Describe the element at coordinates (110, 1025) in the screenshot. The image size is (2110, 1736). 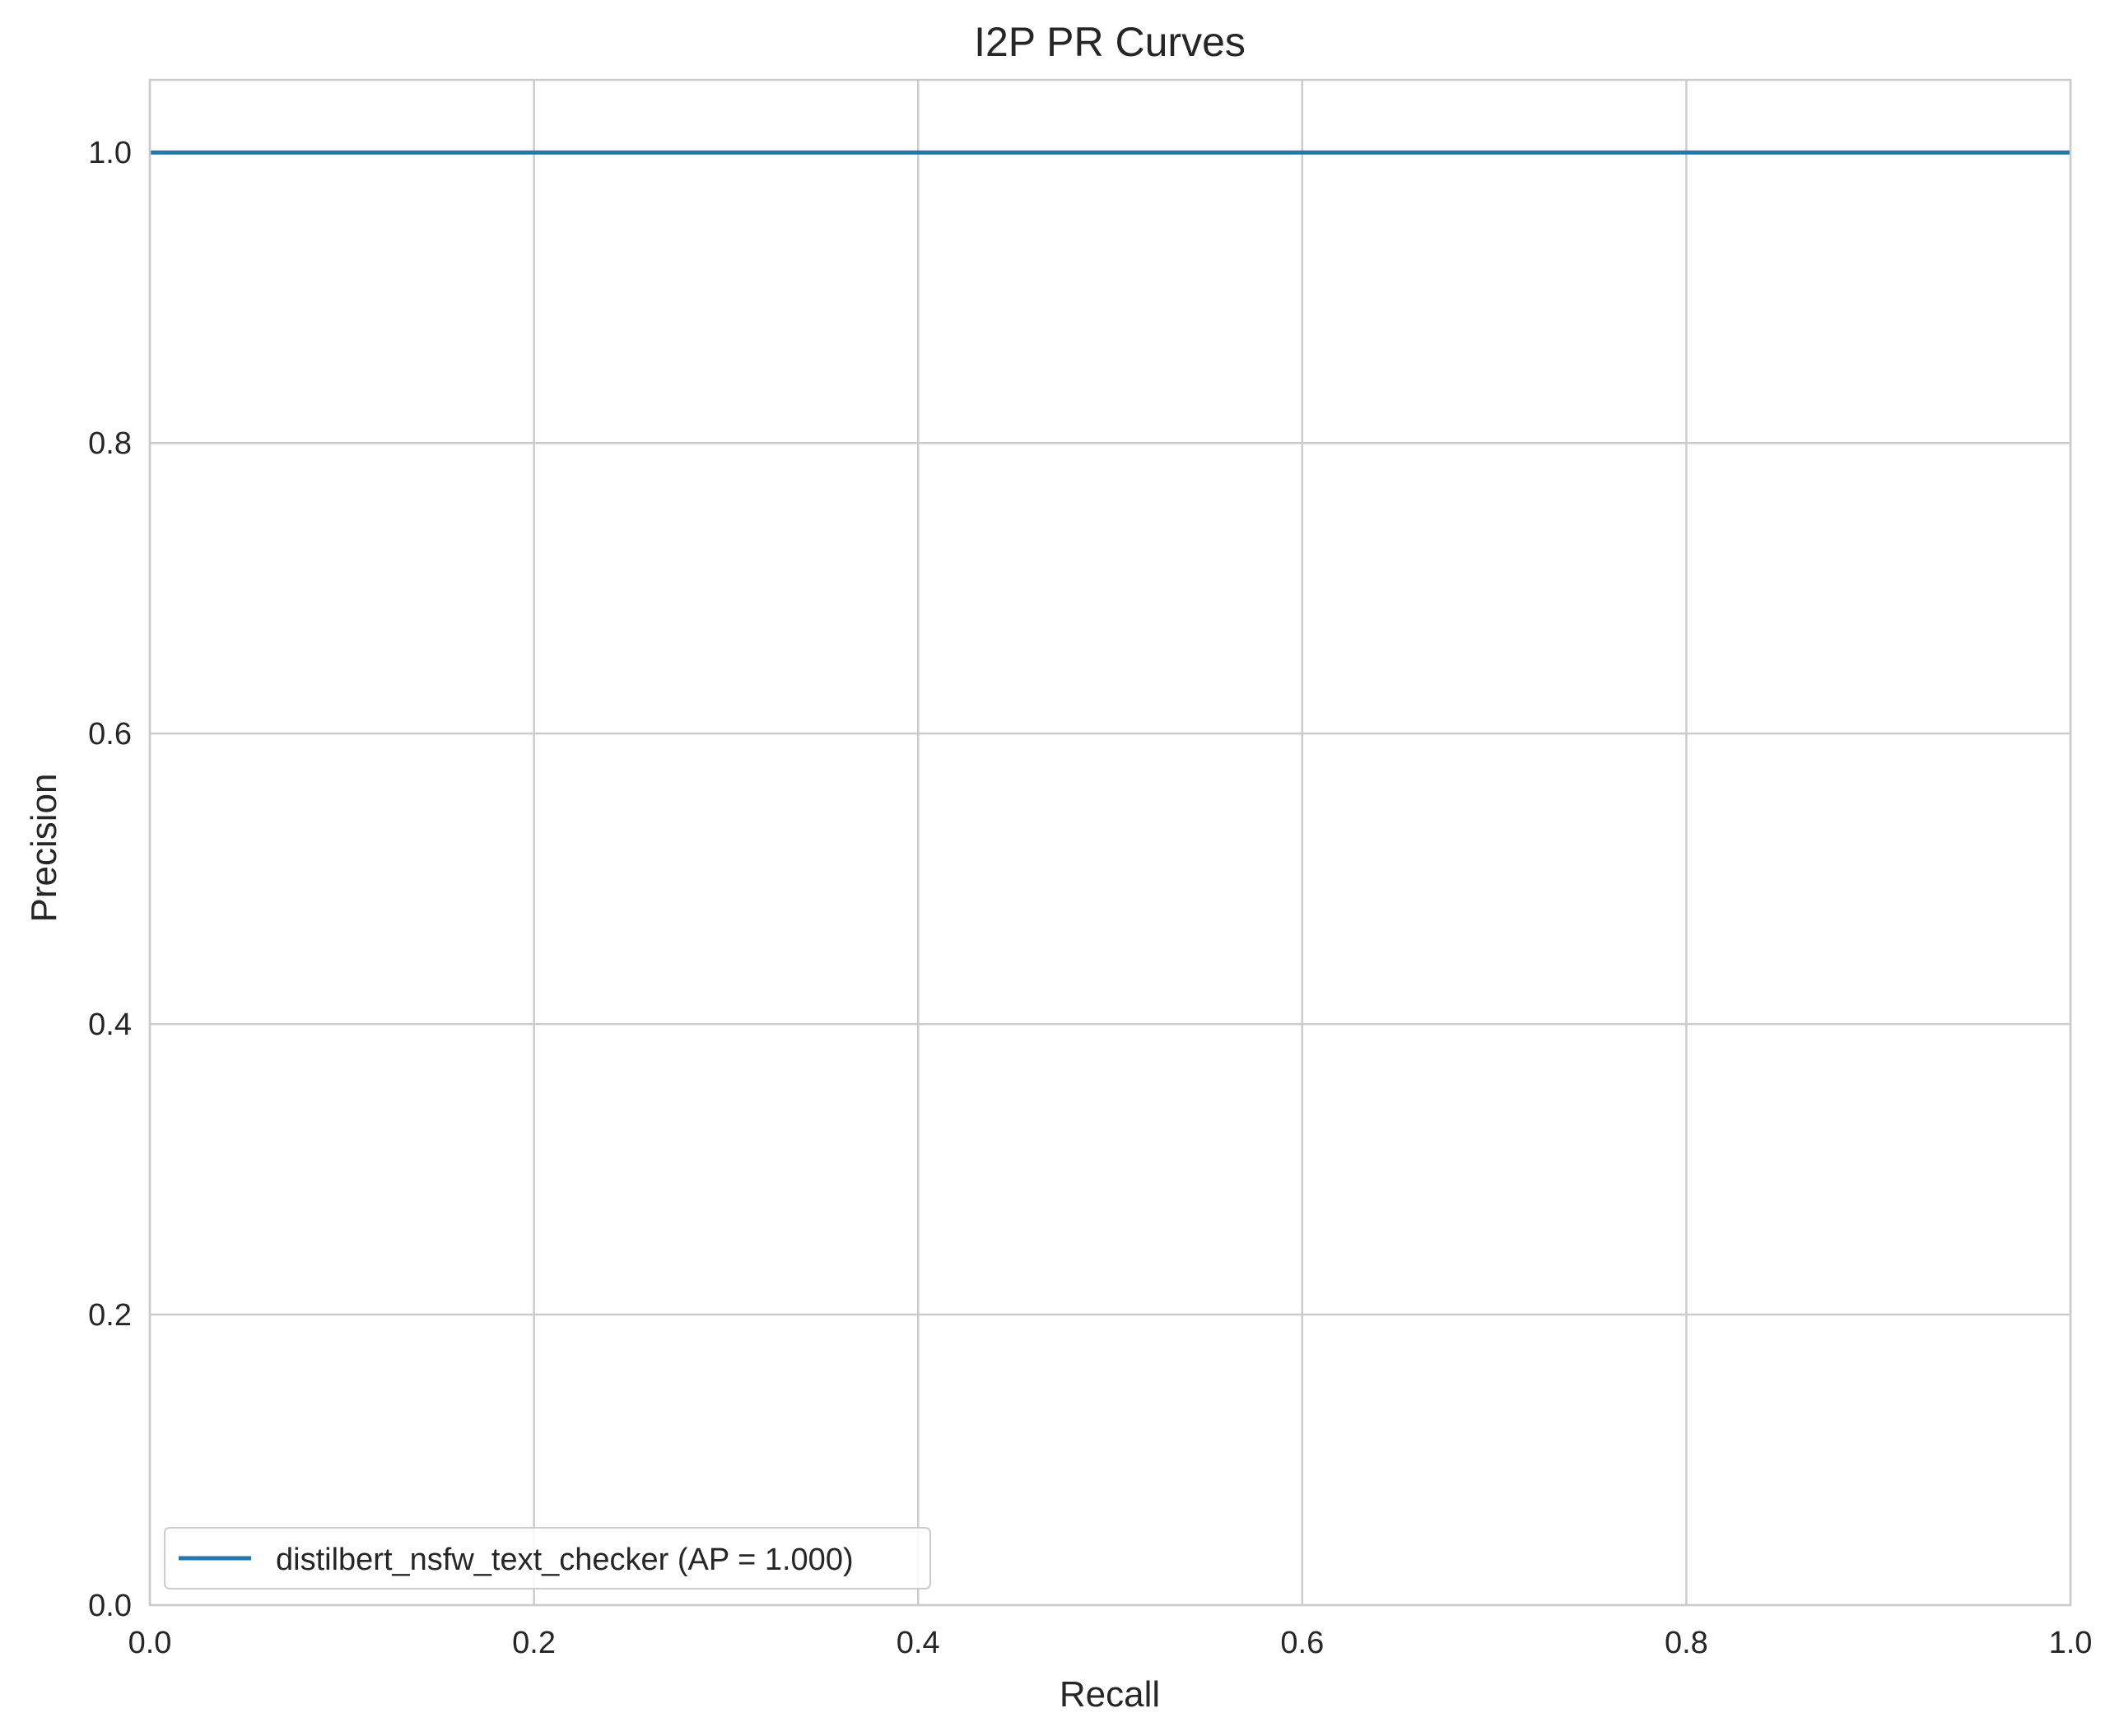
I see `y-tick-label: 0.4` at that location.